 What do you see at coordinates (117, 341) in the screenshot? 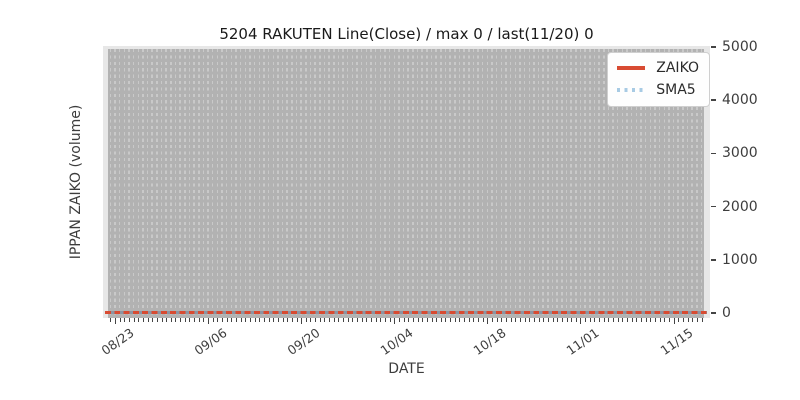
I see `x-tick-label: 08/23` at bounding box center [117, 341].